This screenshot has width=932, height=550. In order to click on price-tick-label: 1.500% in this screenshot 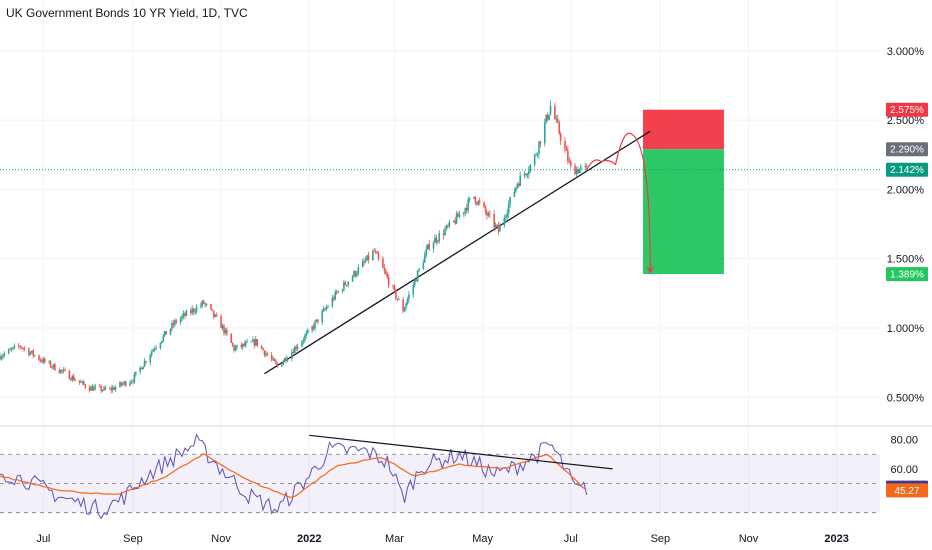, I will do `click(906, 260)`.